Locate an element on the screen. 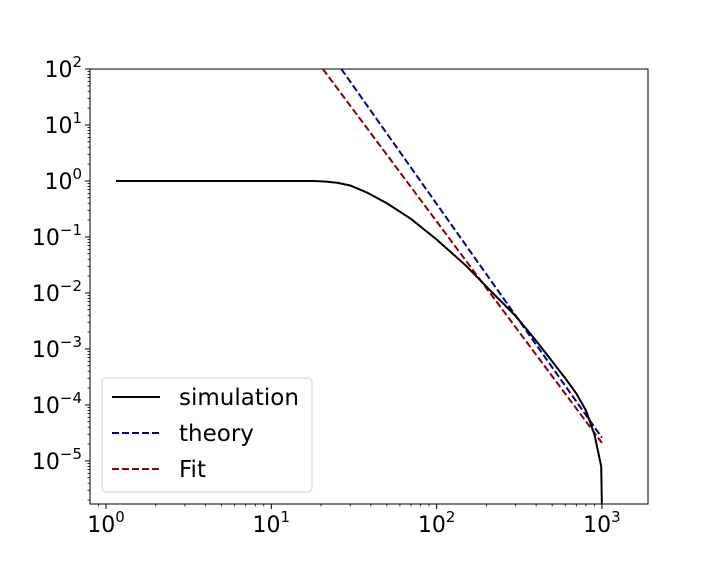  x-tick-label: 10¹ is located at coordinates (272, 523).